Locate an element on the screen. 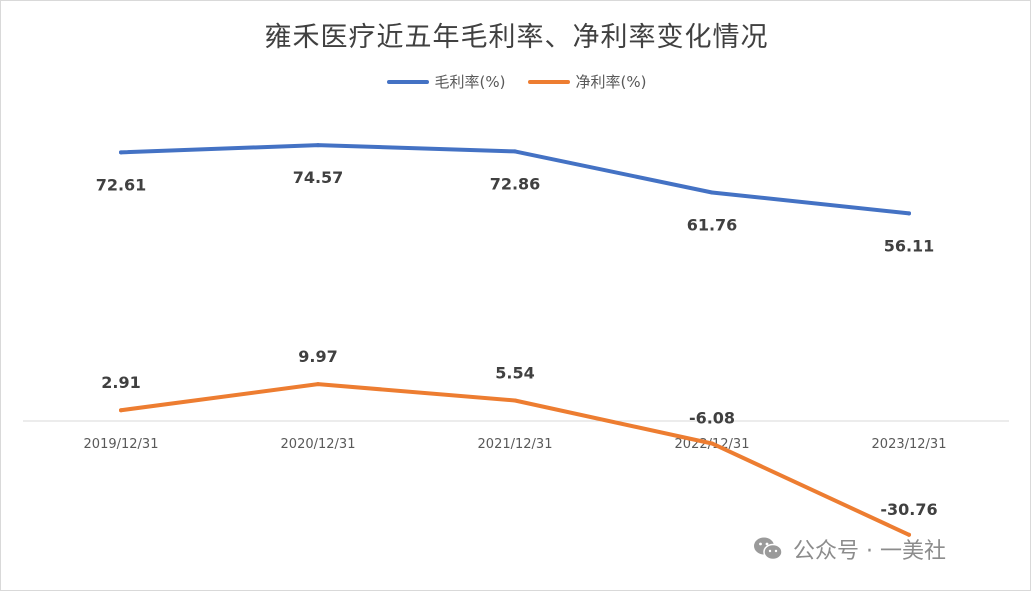 Image resolution: width=1031 pixels, height=591 pixels. wechat-icon is located at coordinates (768, 549).